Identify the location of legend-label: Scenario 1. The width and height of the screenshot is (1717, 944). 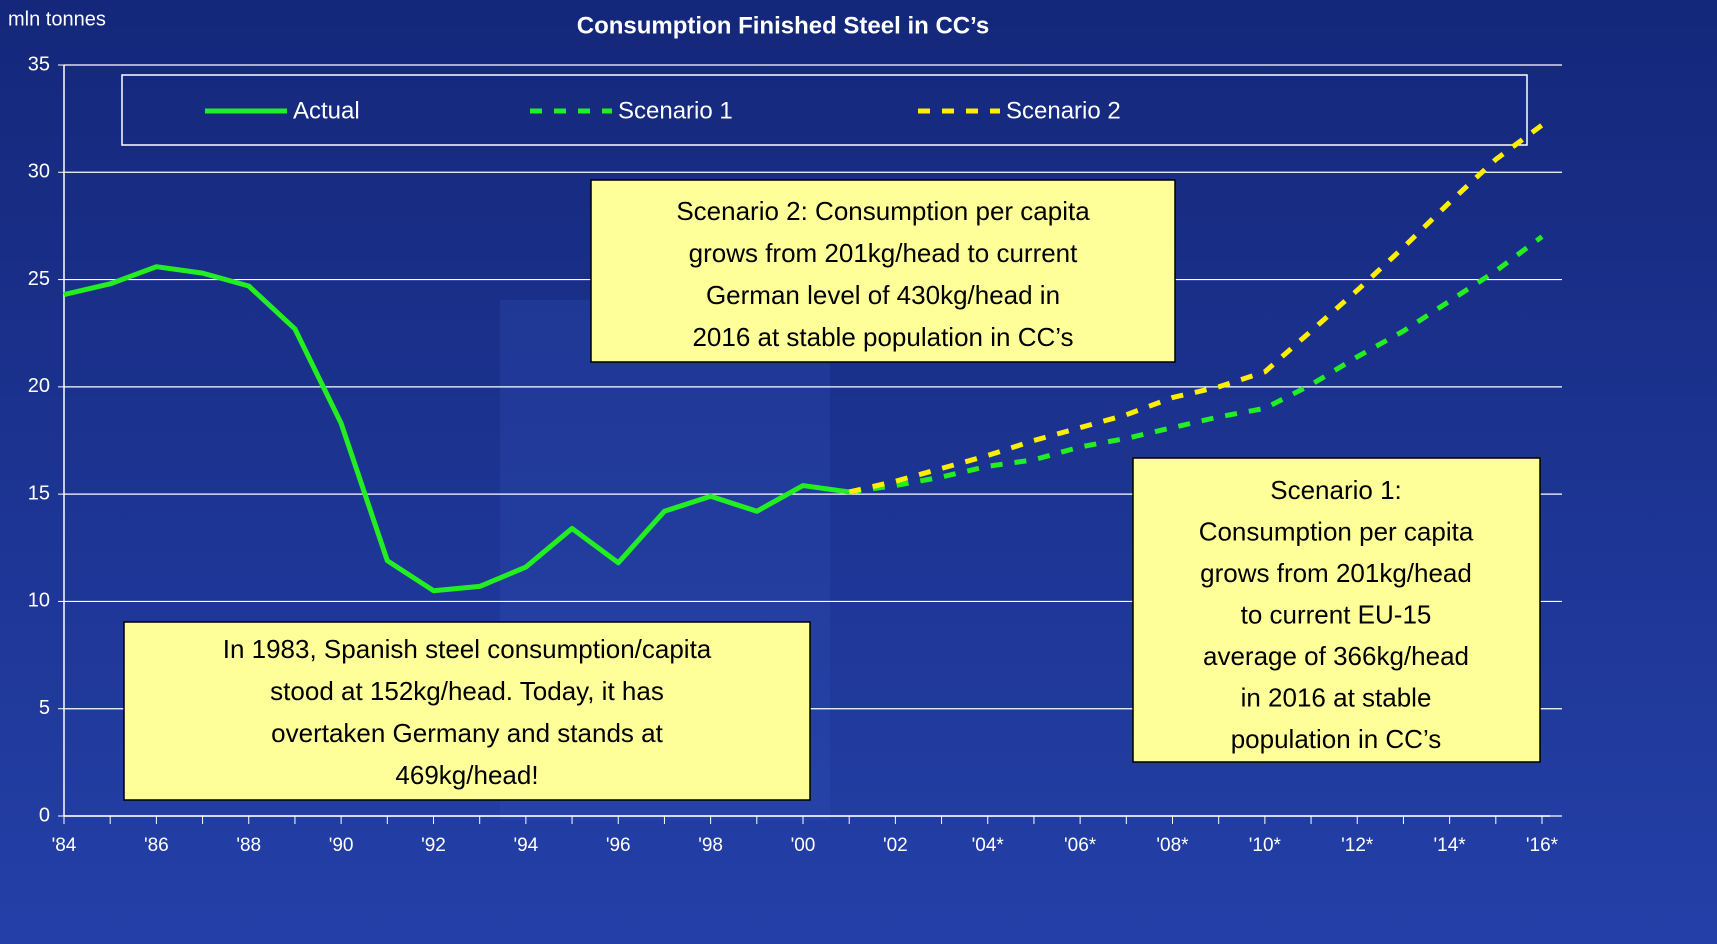
(675, 110).